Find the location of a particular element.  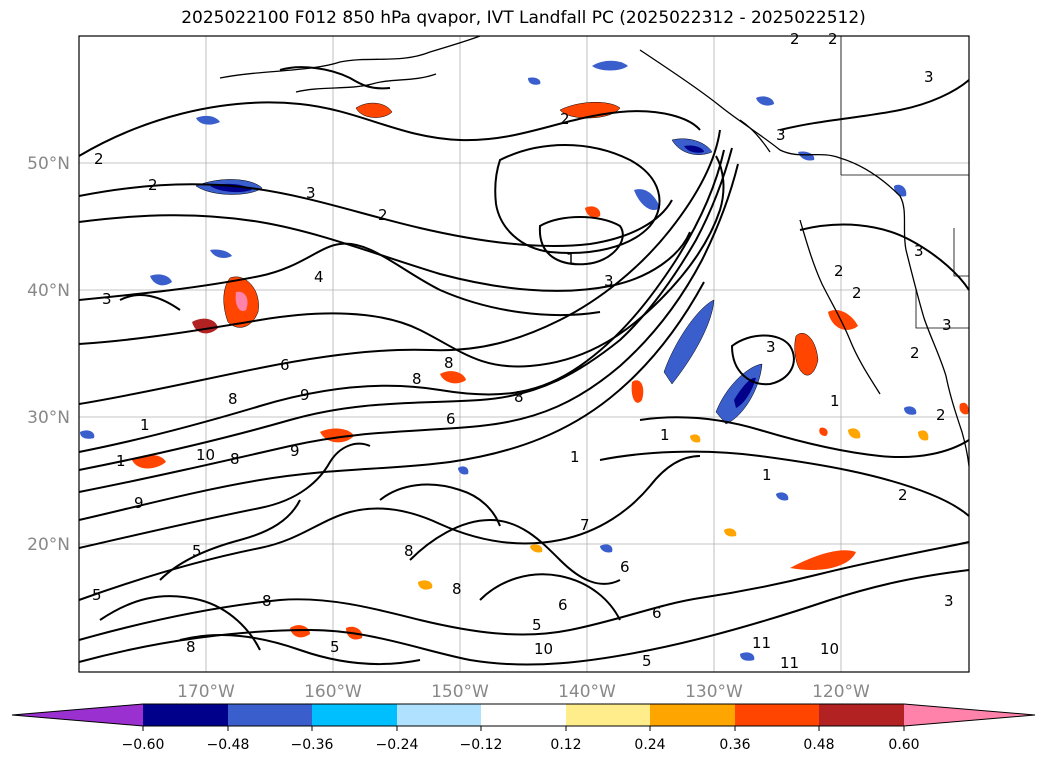

lon-label: 150°W is located at coordinates (460, 692).